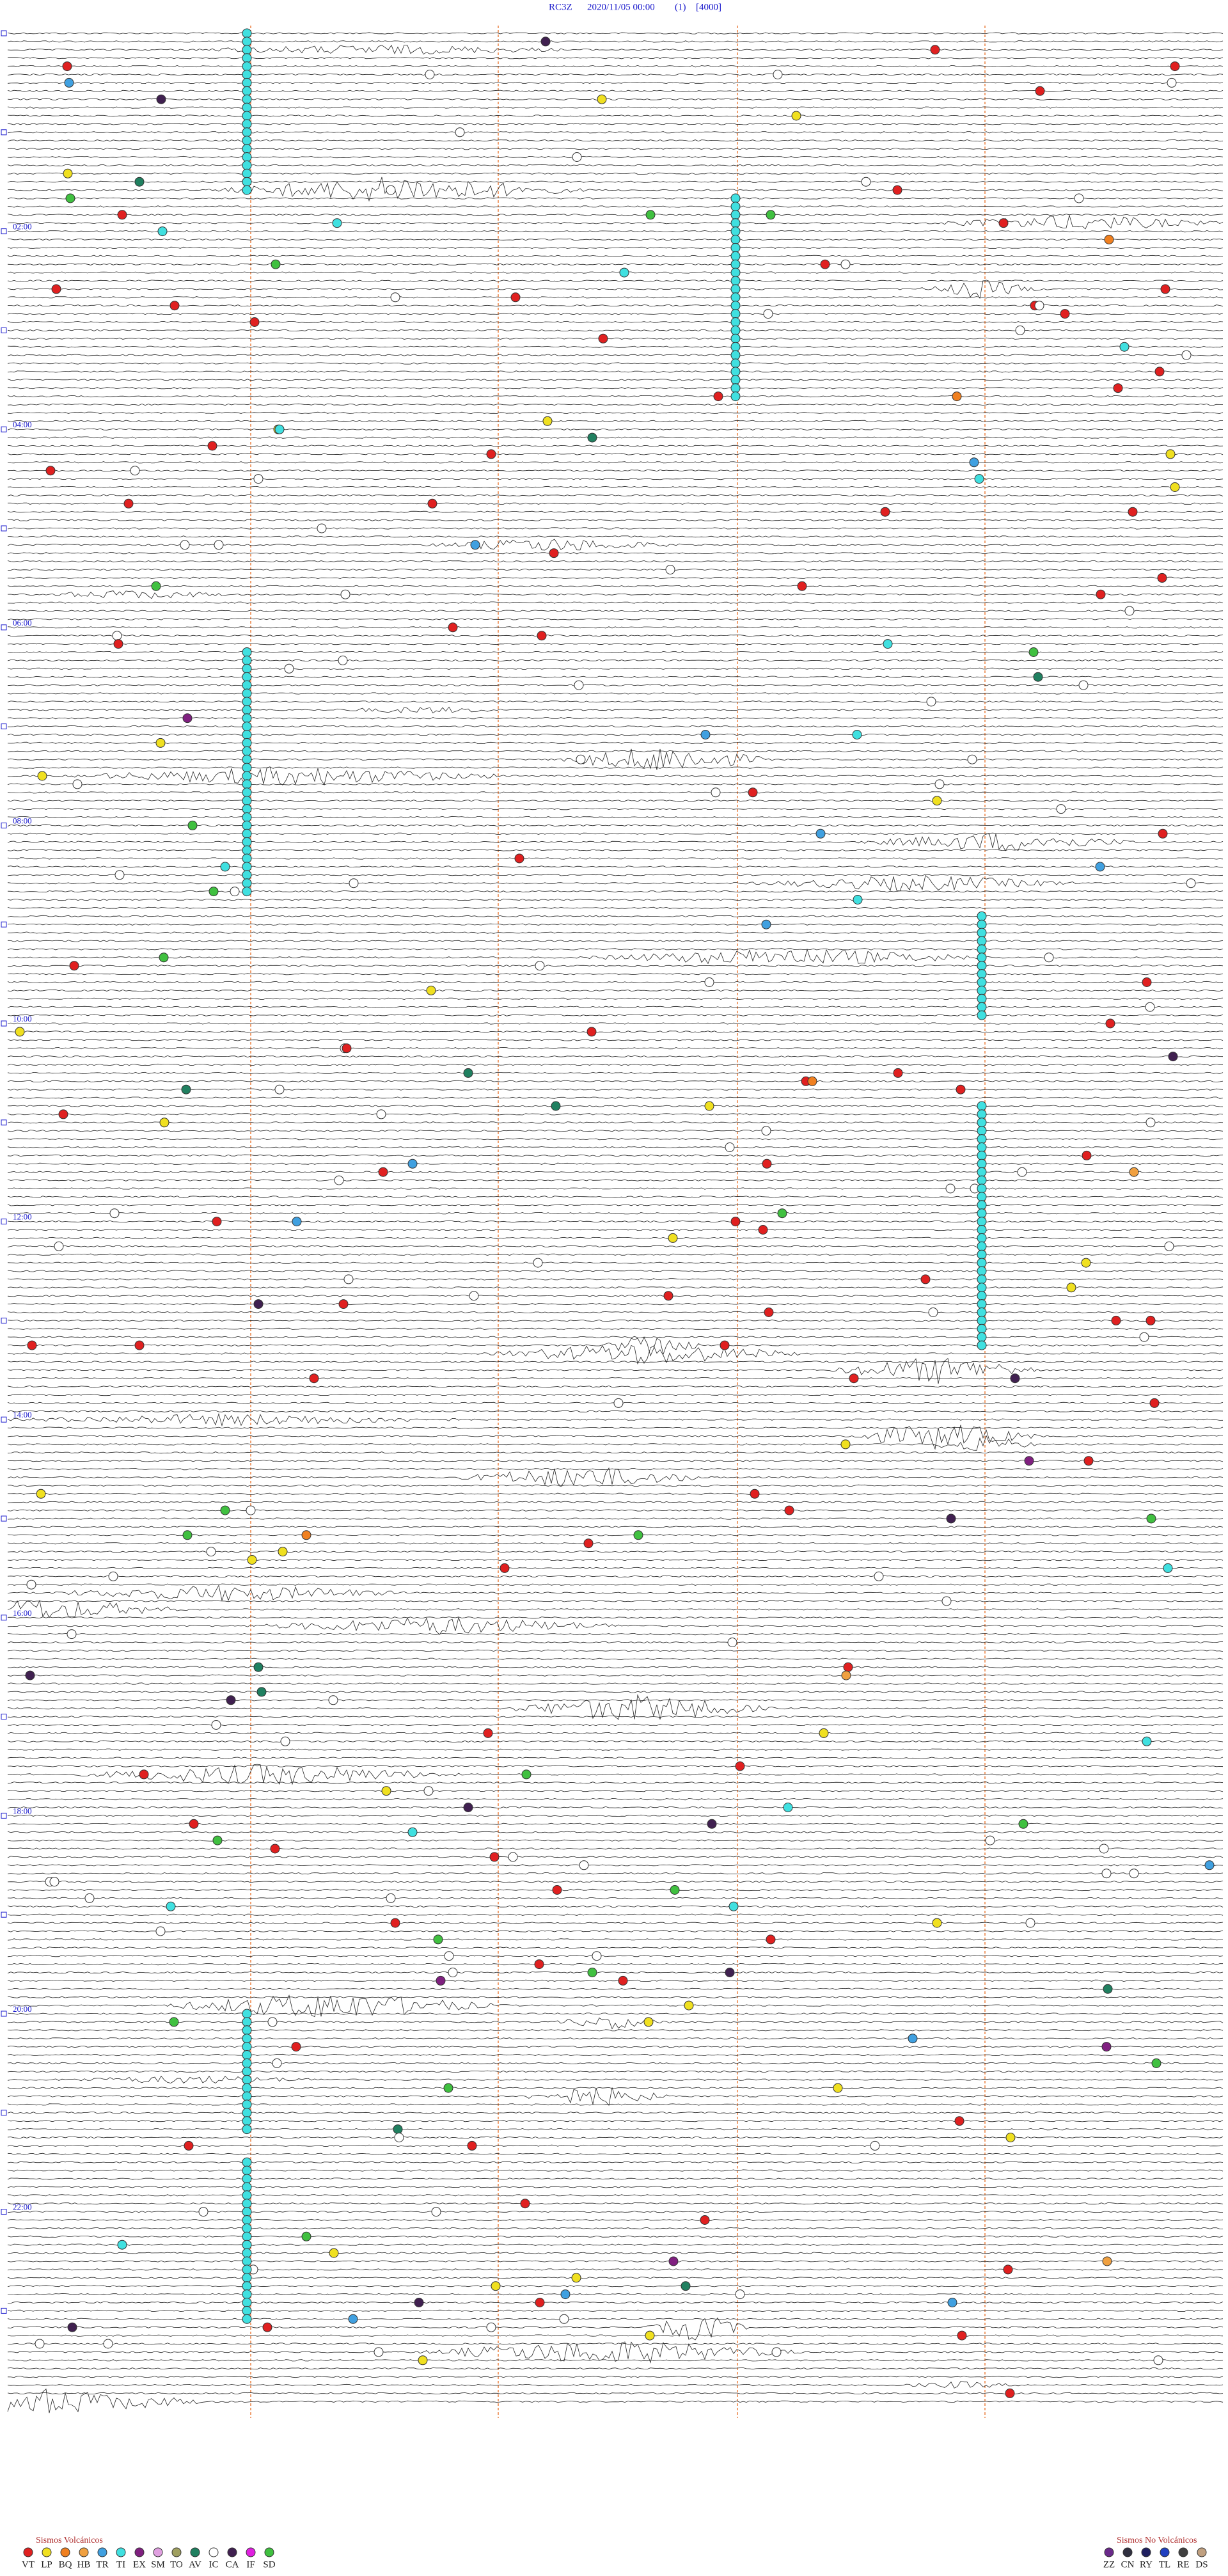  Describe the element at coordinates (1164, 2564) in the screenshot. I see `legend-label: TL` at that location.